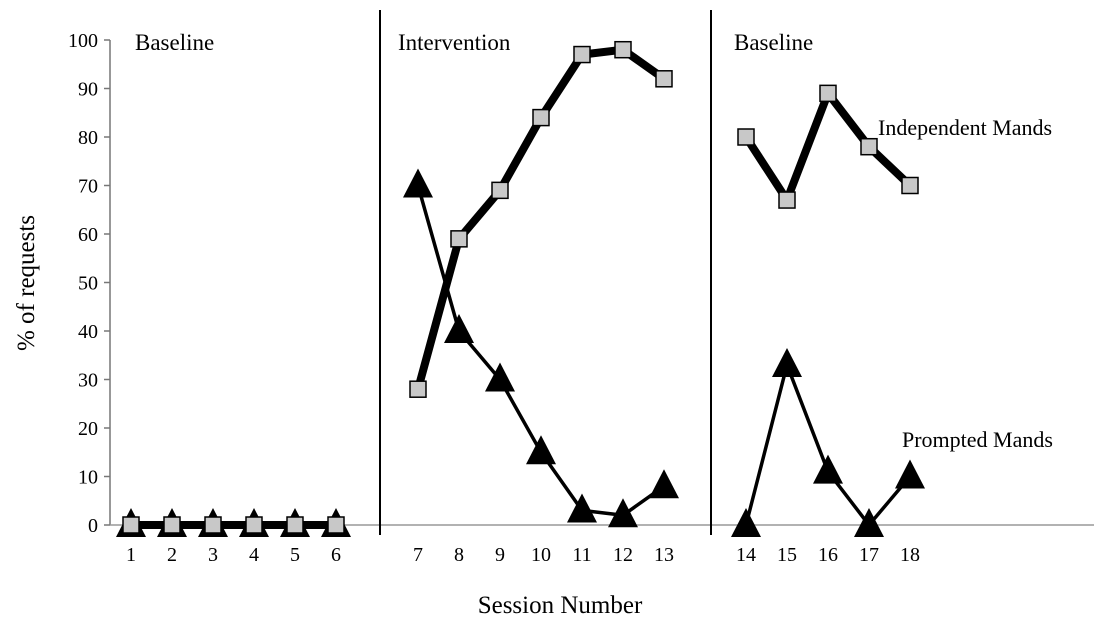 The image size is (1106, 617). What do you see at coordinates (213, 555) in the screenshot?
I see `x-tick-label: 3` at bounding box center [213, 555].